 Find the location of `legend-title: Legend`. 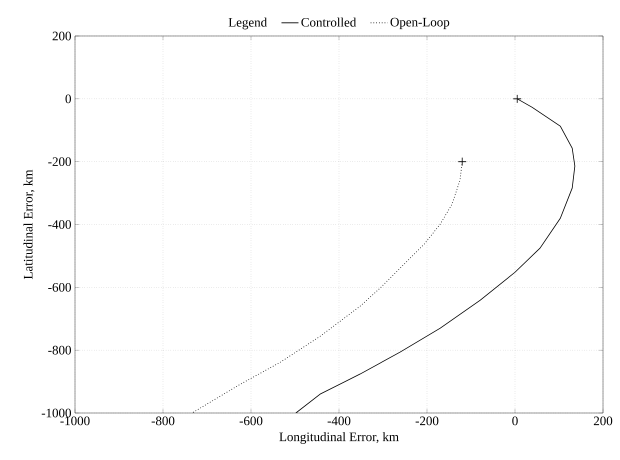

legend-title: Legend is located at coordinates (247, 24).